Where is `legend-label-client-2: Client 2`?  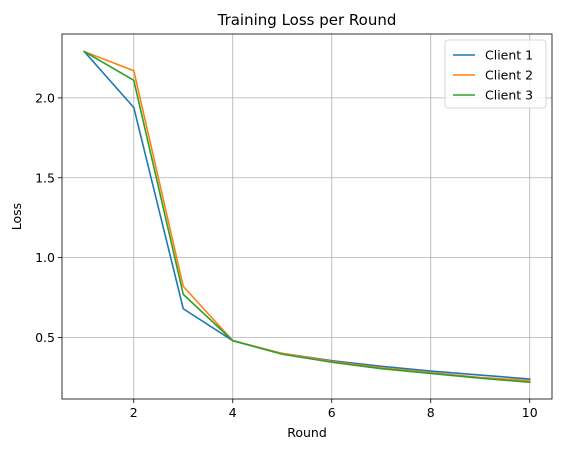
legend-label-client-2: Client 2 is located at coordinates (509, 75).